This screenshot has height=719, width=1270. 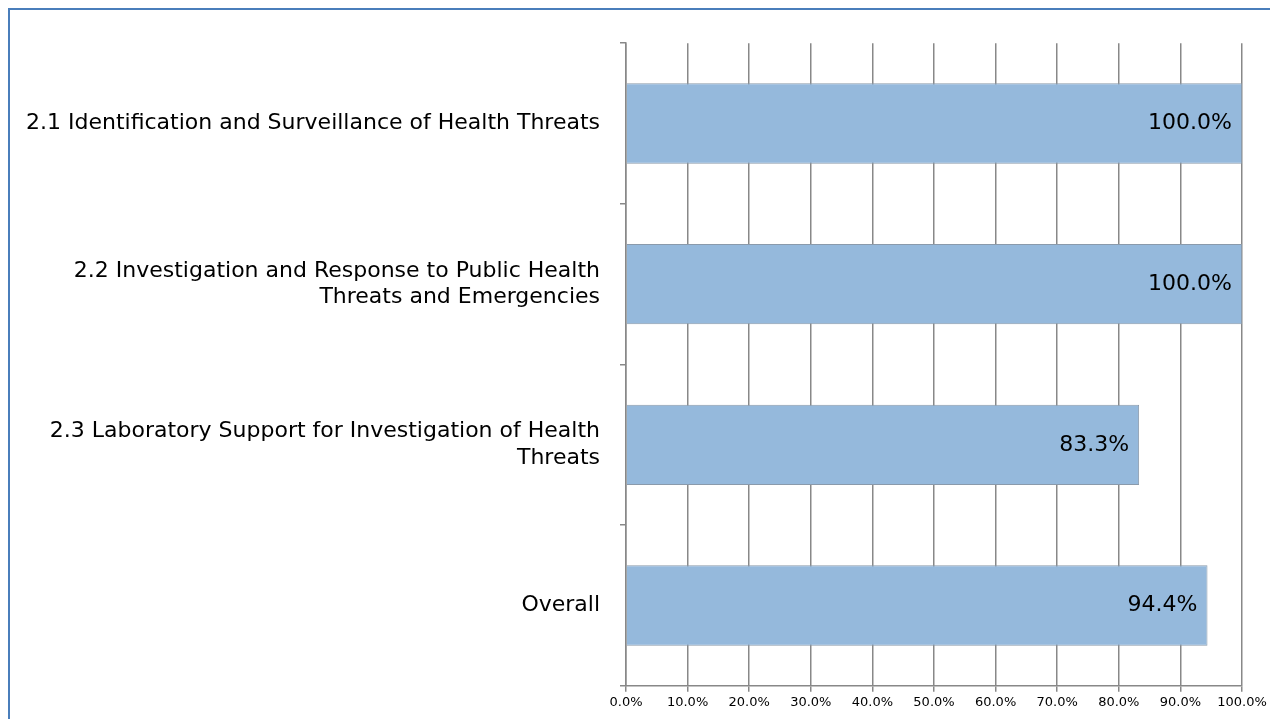 I want to click on y-tick-label: 2.3 Laboratory Support for Investigation of Health Threats, so click(x=324, y=443).